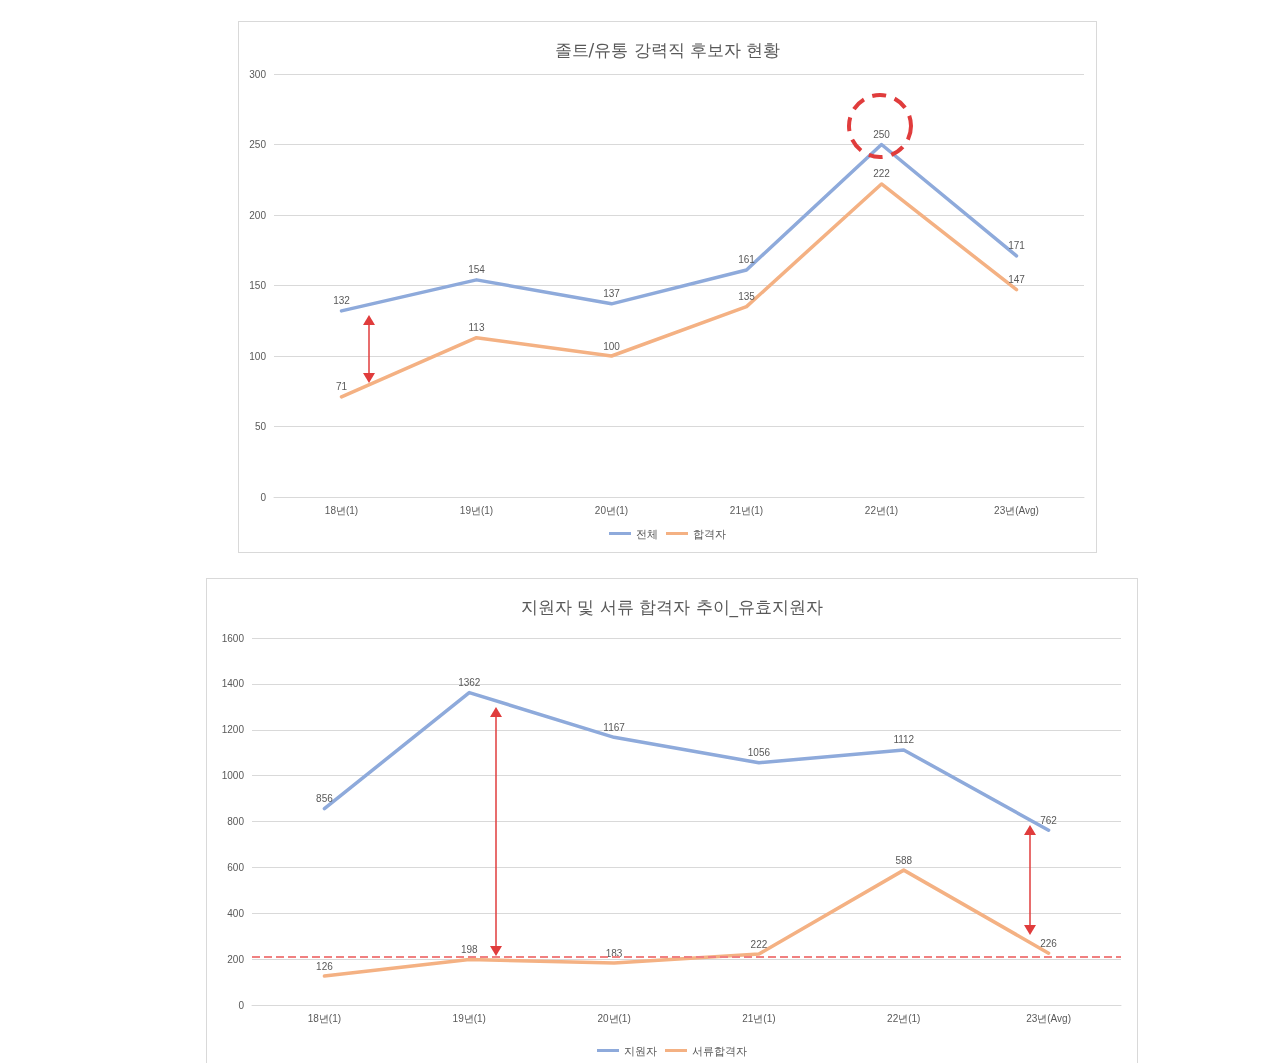 The height and width of the screenshot is (1063, 1280). Describe the element at coordinates (647, 533) in the screenshot. I see `legend-label: 전체` at that location.